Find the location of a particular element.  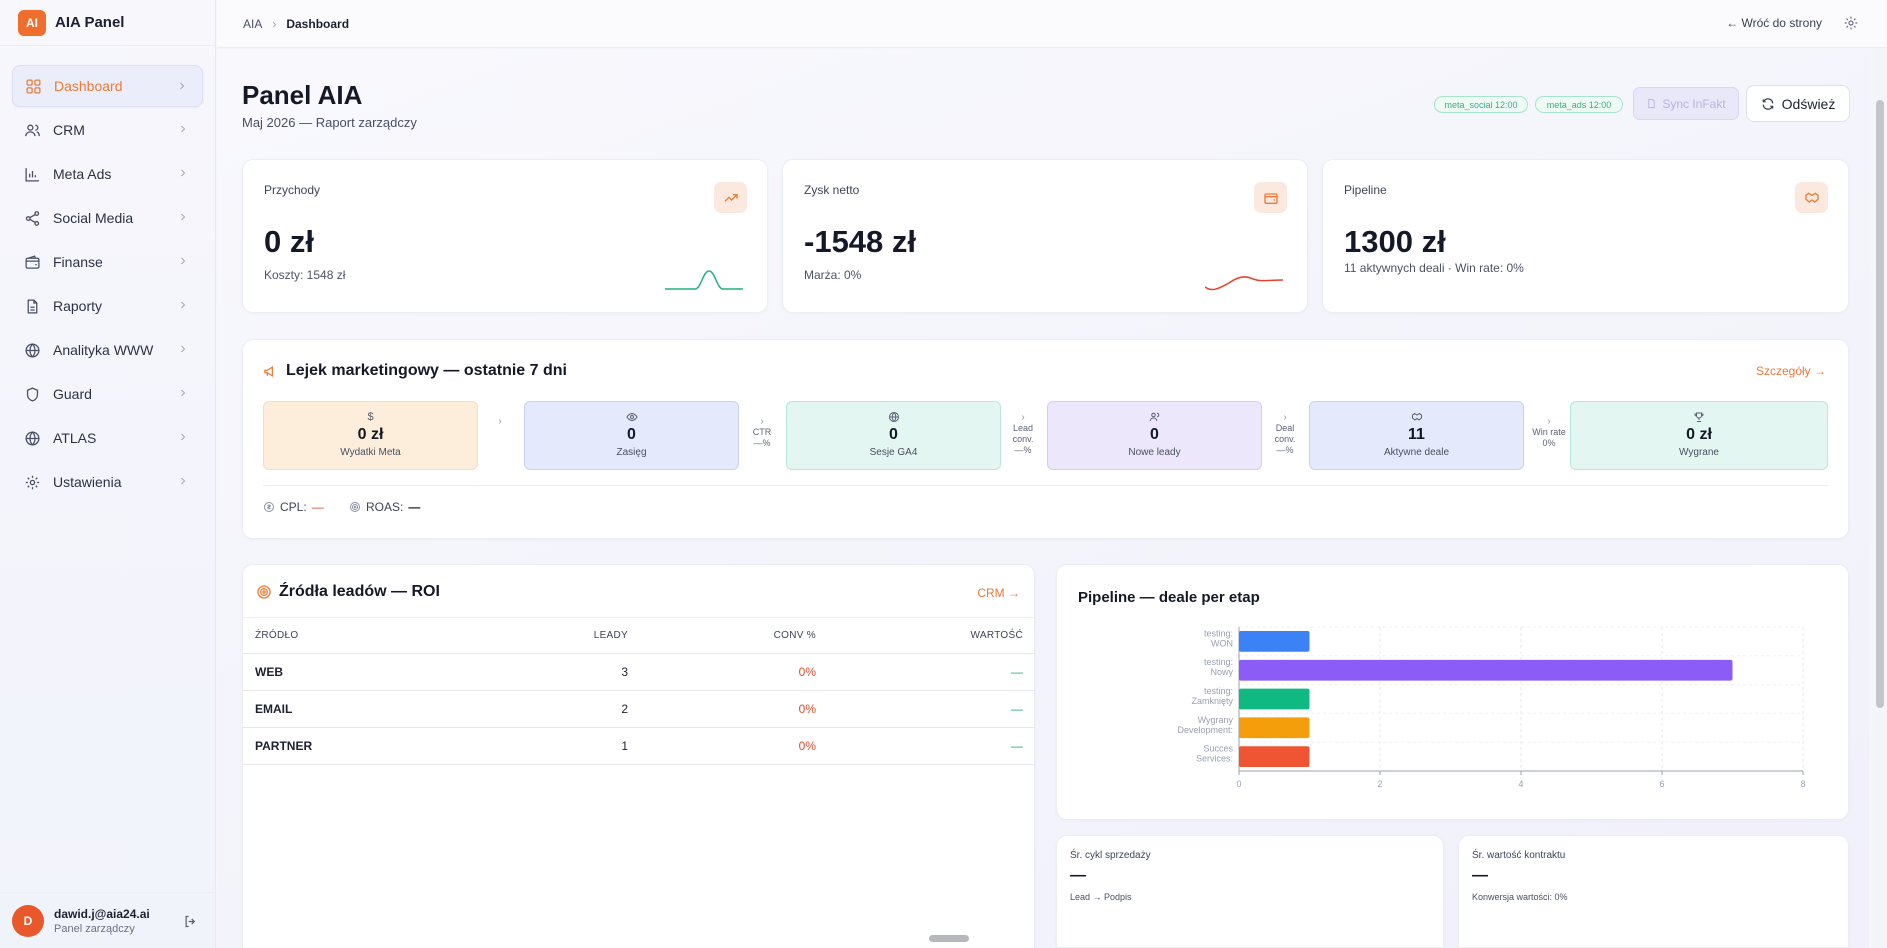

sparkline is located at coordinates (1244, 283).